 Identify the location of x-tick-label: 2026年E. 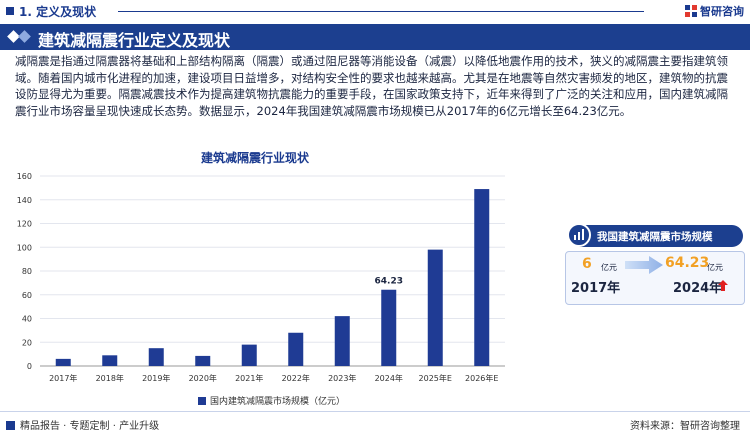
(481, 378).